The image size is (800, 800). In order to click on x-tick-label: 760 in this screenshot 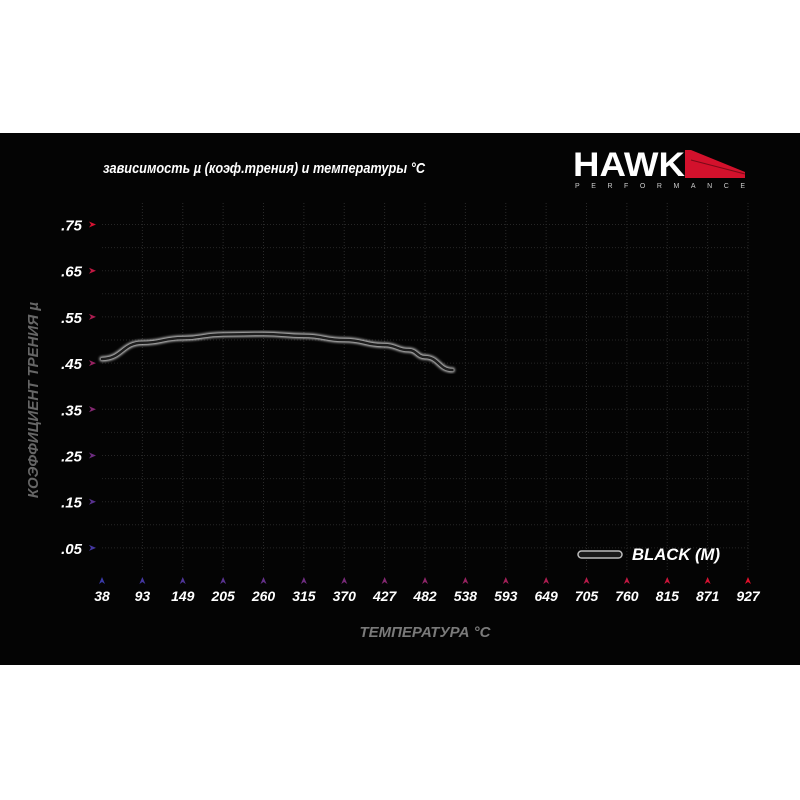, I will do `click(627, 596)`.